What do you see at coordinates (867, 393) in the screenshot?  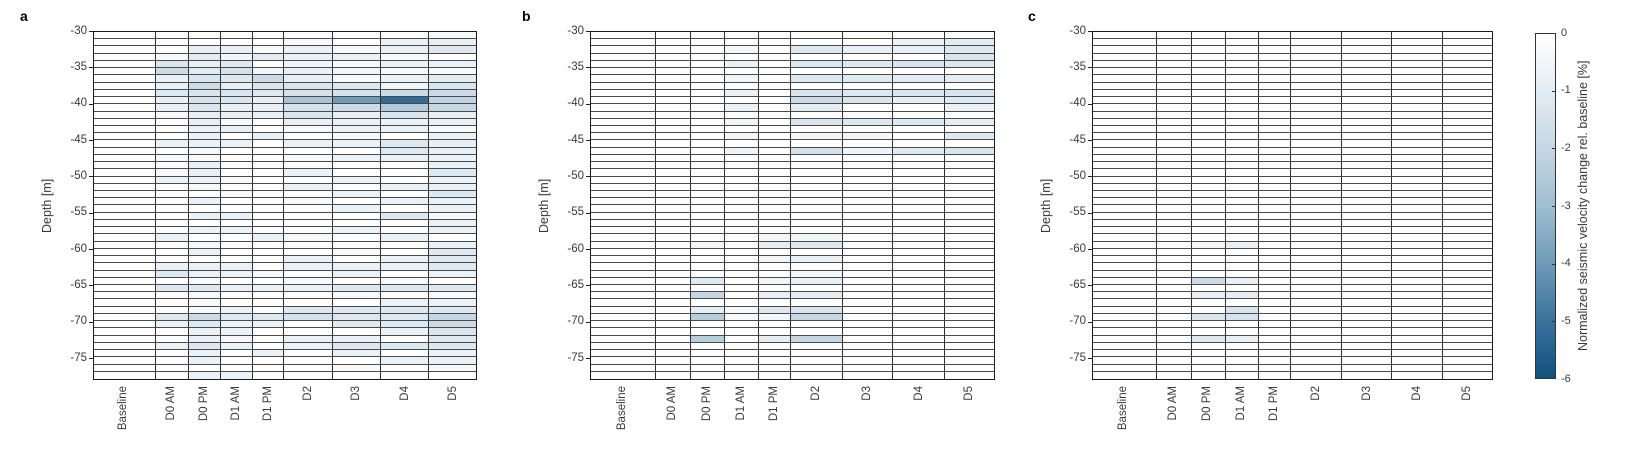 I see `x-tick-label: D3` at bounding box center [867, 393].